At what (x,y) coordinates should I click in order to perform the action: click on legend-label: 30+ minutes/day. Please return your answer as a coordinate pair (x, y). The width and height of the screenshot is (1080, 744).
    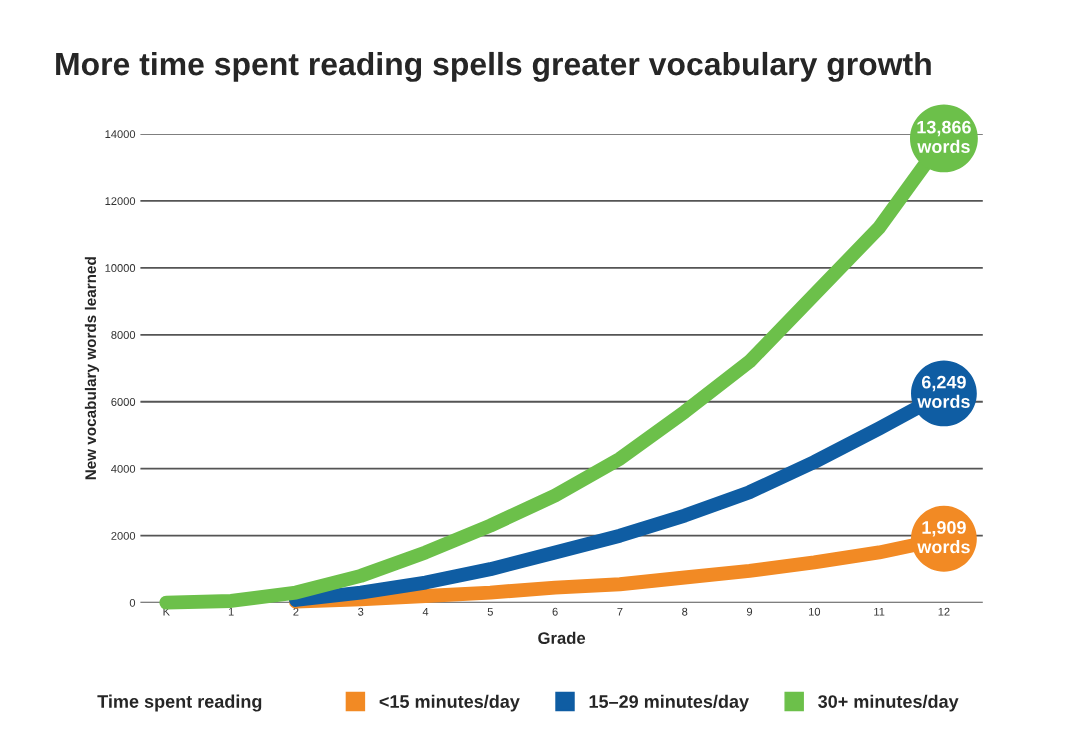
    Looking at the image, I should click on (888, 703).